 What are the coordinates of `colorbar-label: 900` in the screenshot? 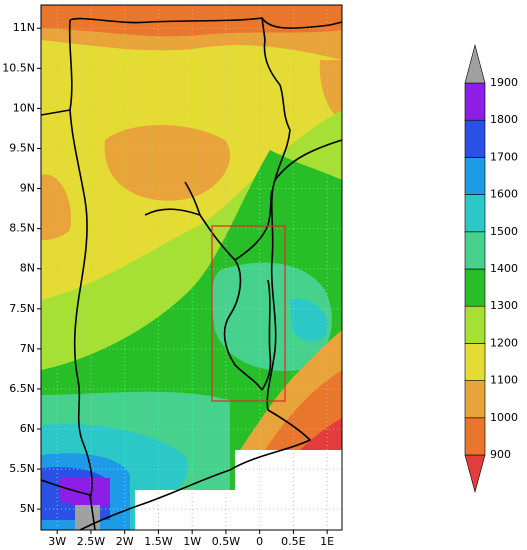 It's located at (500, 454).